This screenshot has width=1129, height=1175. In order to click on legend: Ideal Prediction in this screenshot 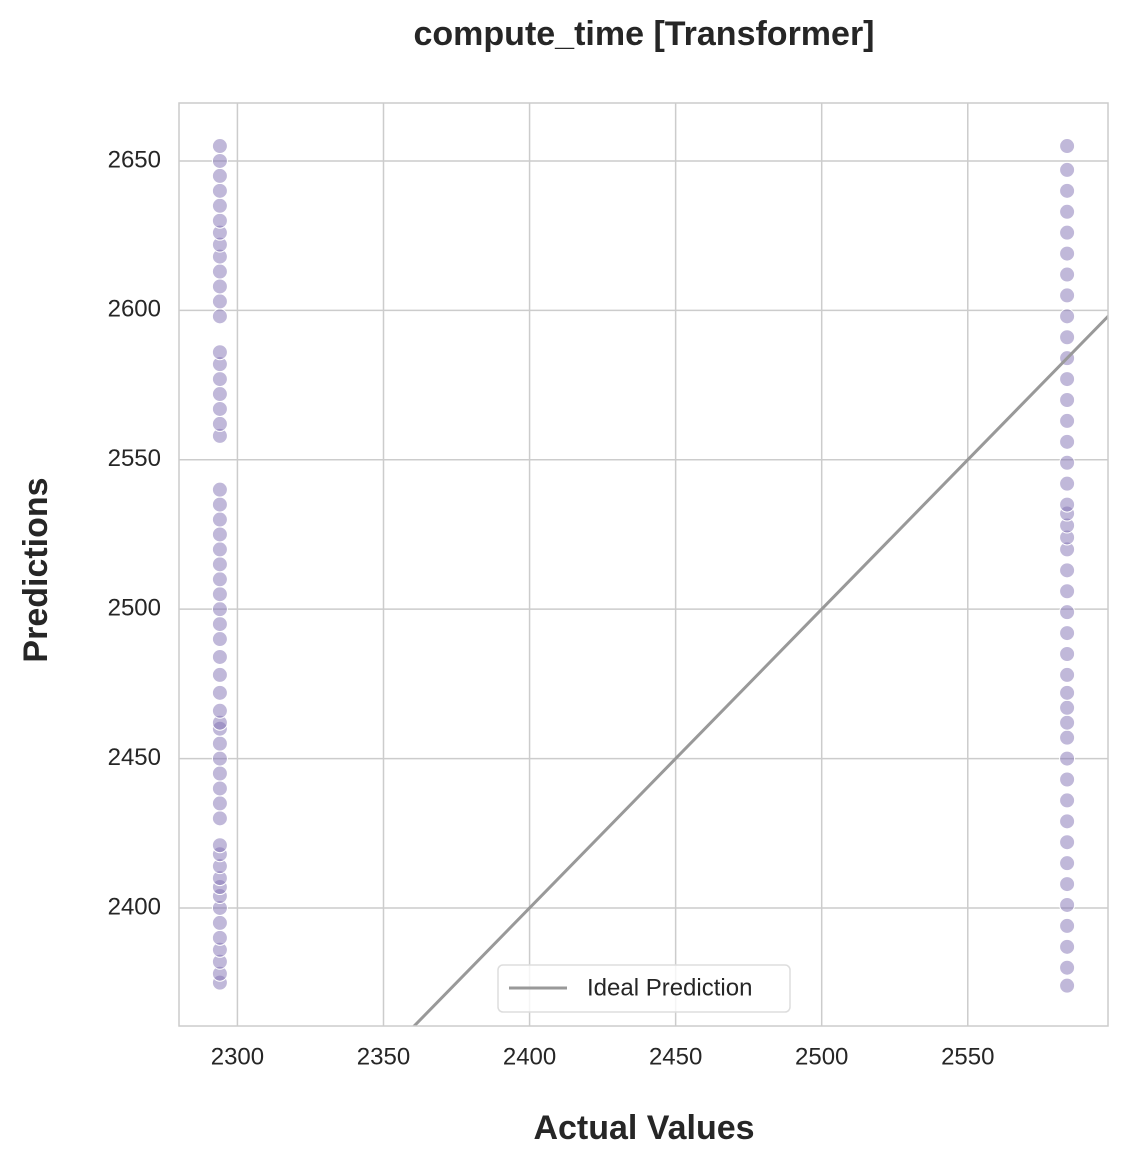, I will do `click(644, 988)`.